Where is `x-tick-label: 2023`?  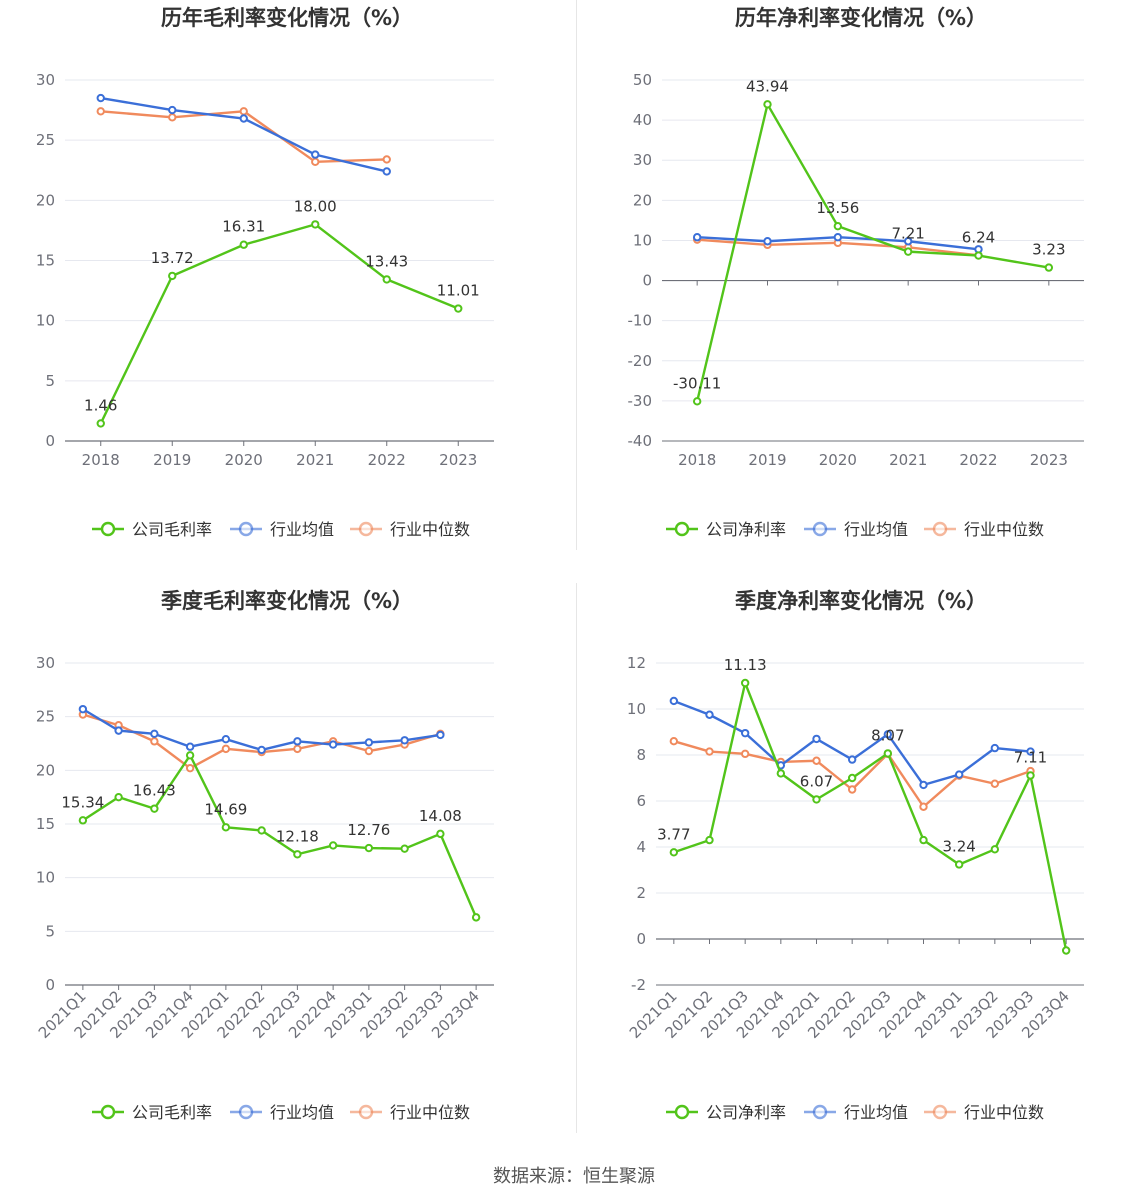
x-tick-label: 2023 is located at coordinates (458, 460).